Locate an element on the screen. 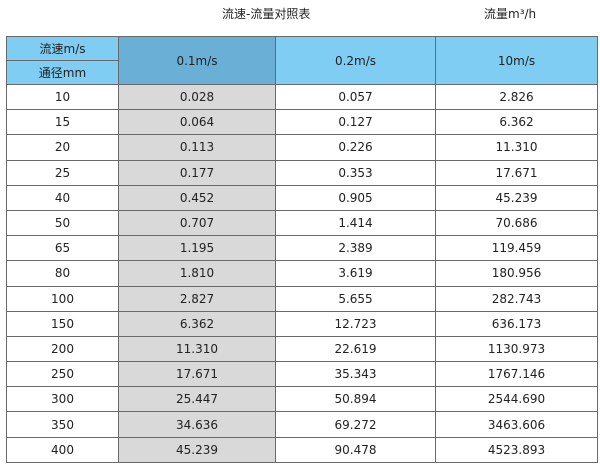 The height and width of the screenshot is (466, 600). flow-cell: 1.414 is located at coordinates (355, 223).